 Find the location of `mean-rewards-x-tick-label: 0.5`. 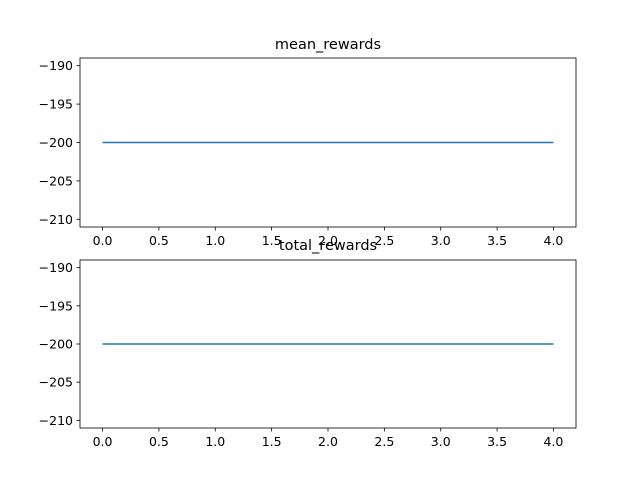

mean-rewards-x-tick-label: 0.5 is located at coordinates (159, 240).